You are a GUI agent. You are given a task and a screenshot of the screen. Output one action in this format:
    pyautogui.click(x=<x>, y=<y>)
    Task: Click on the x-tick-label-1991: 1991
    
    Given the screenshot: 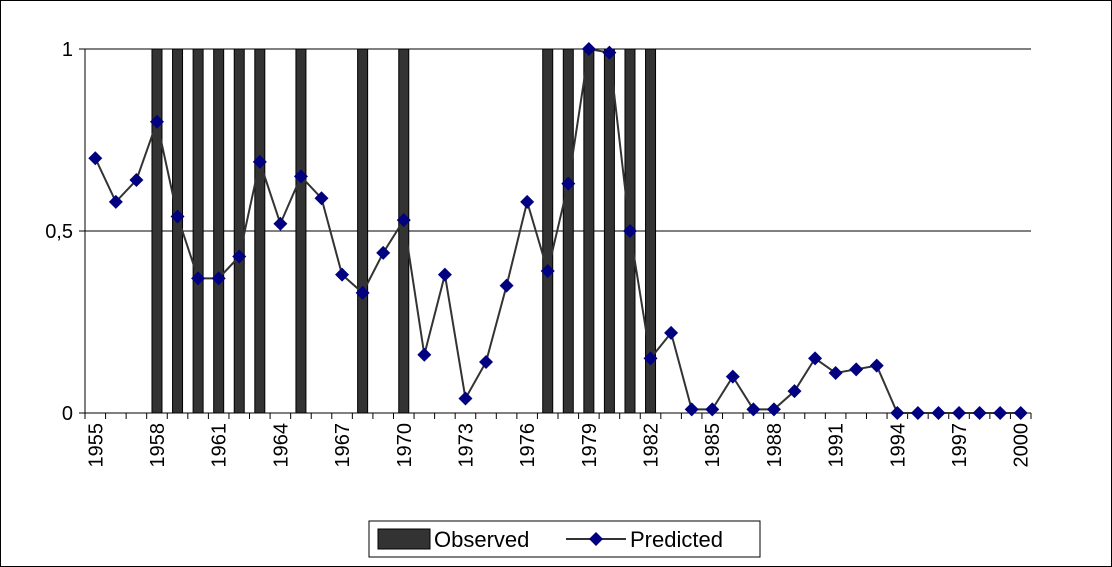 What is the action you would take?
    pyautogui.click(x=837, y=445)
    